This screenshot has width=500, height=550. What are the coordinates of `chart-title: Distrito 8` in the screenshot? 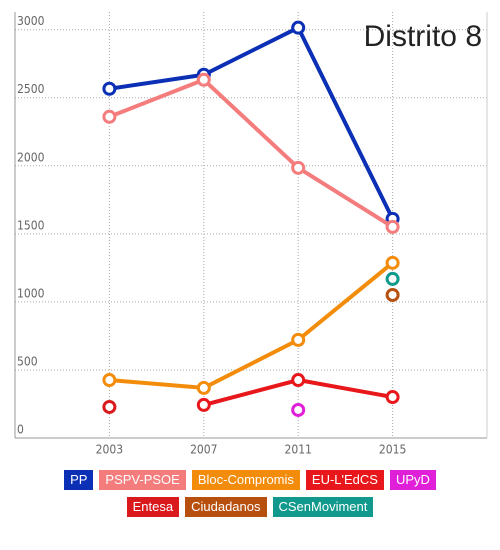 It's located at (423, 36).